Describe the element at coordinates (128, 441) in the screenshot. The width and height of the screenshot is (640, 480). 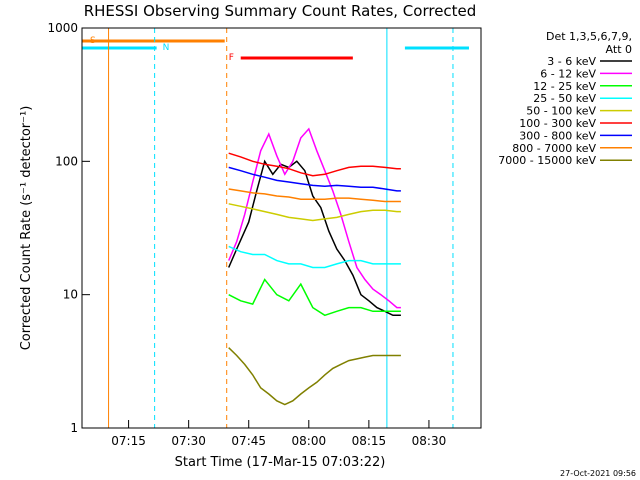
I see `x-tick-label-0: 07:15` at that location.